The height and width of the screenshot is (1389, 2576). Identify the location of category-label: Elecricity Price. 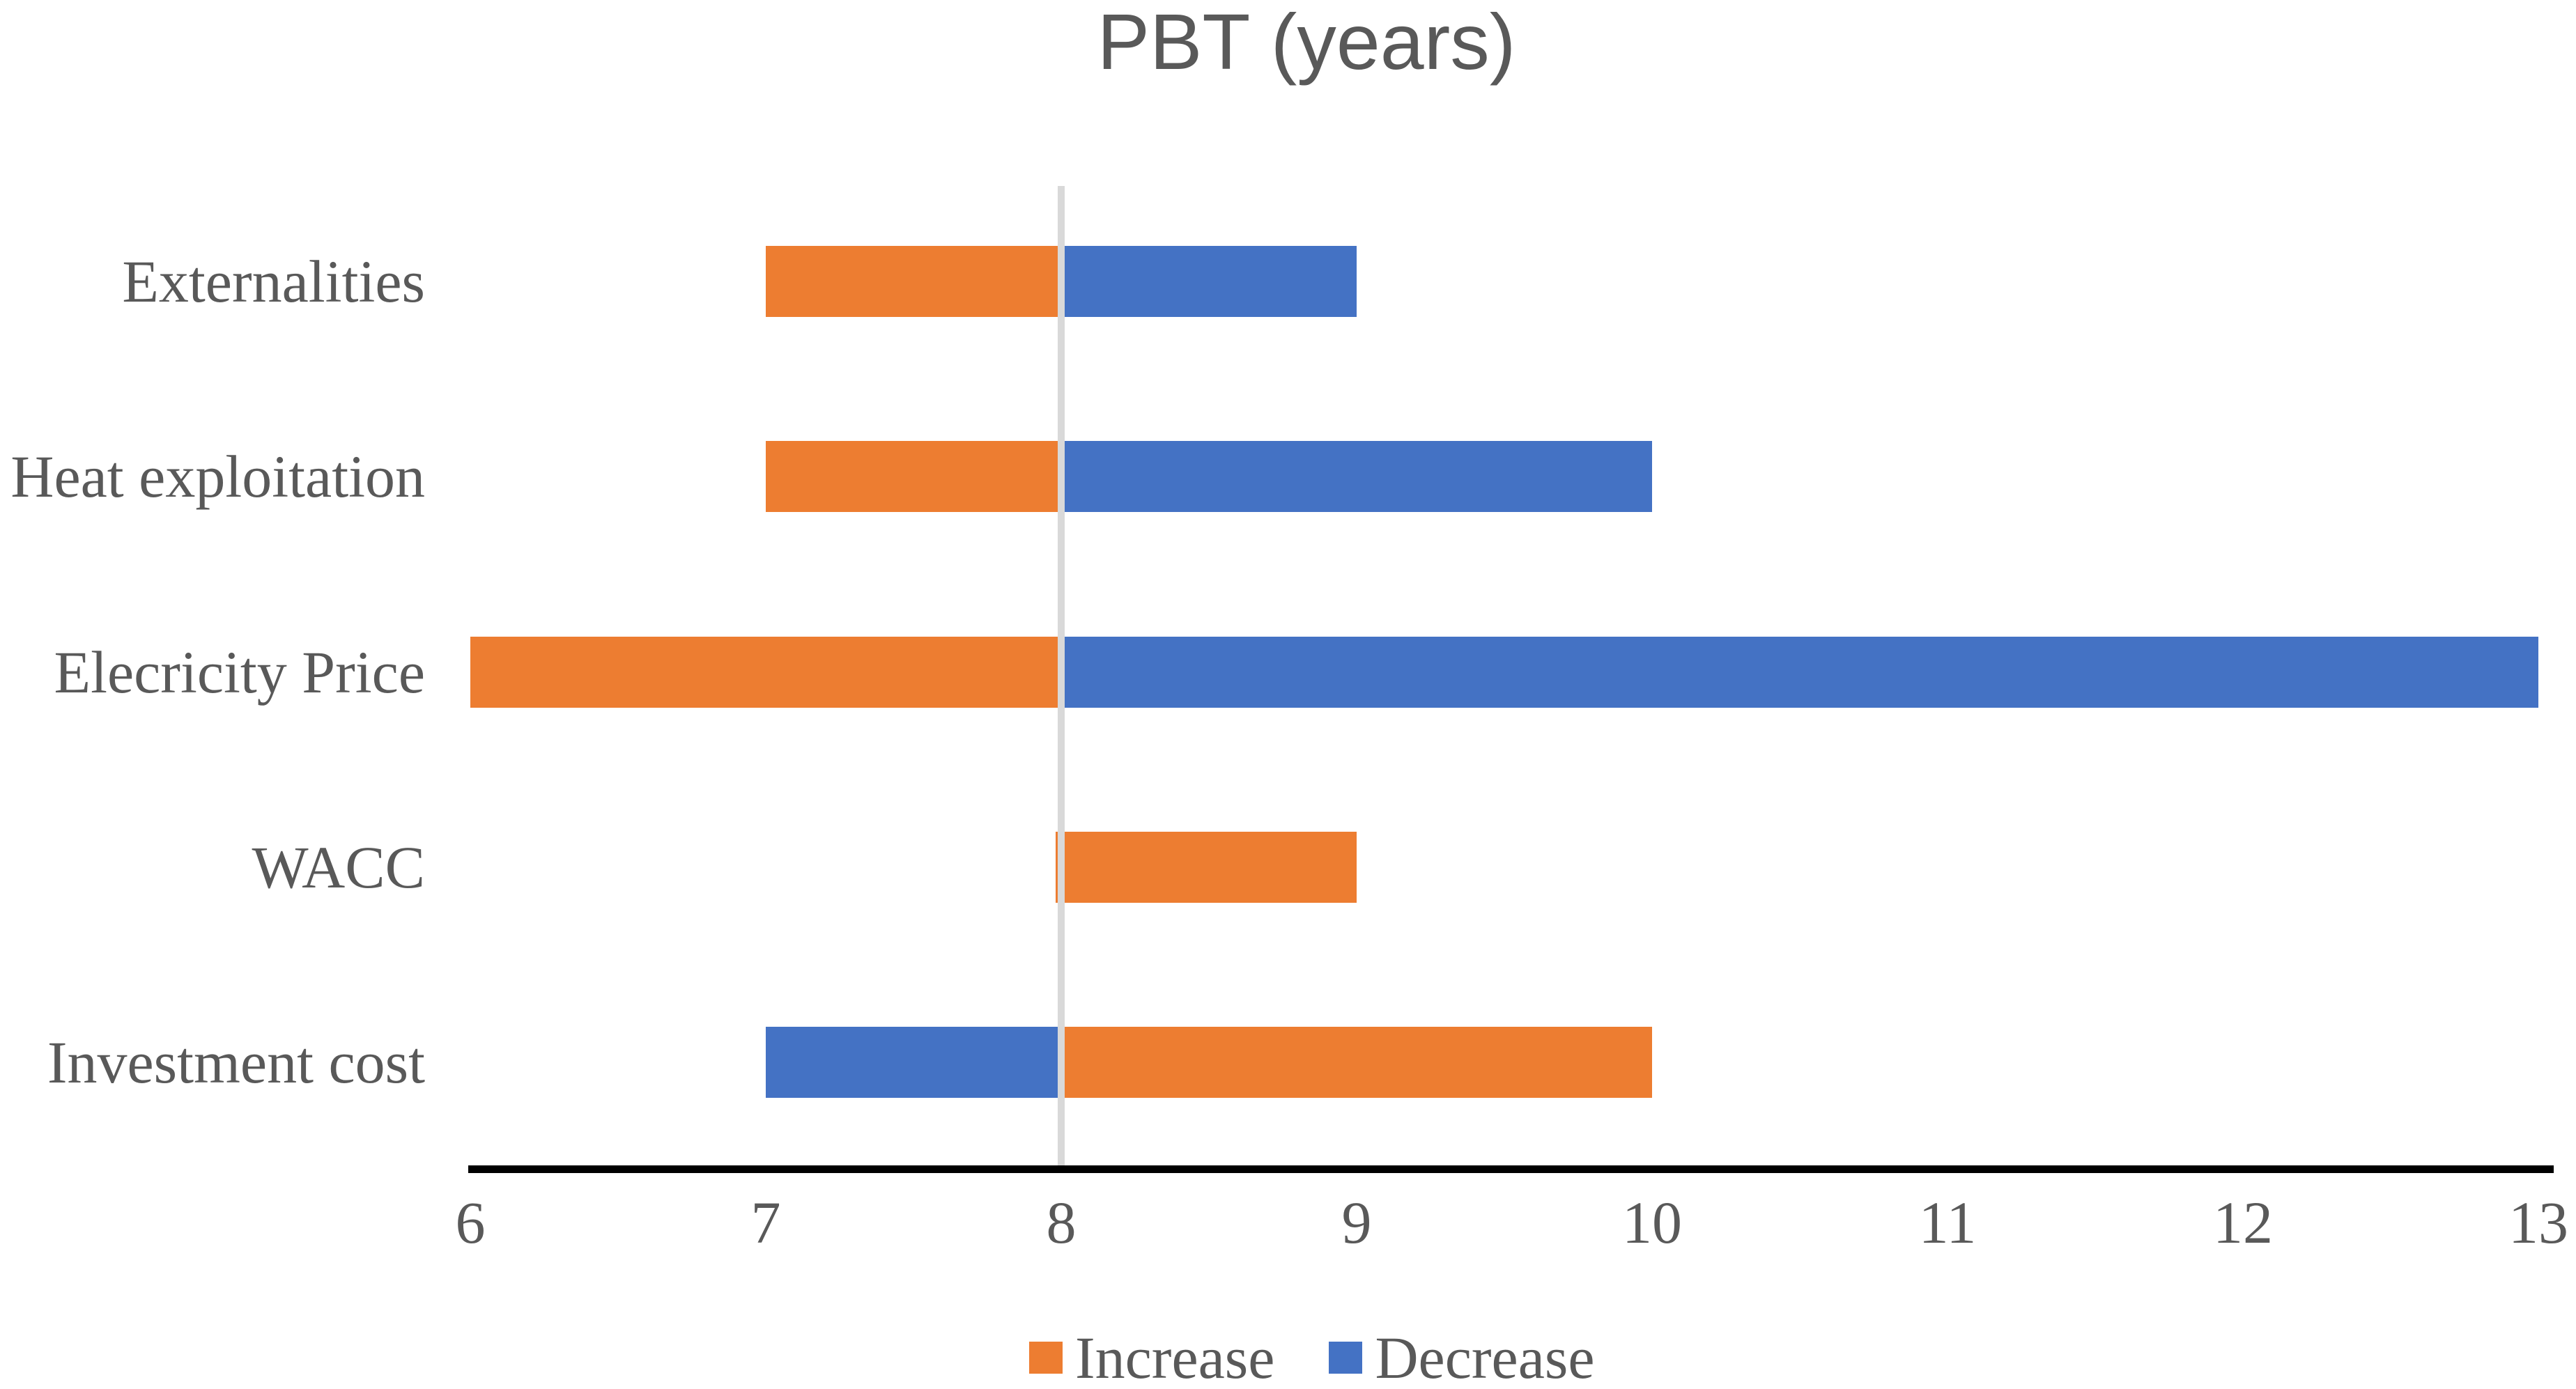
(239, 672).